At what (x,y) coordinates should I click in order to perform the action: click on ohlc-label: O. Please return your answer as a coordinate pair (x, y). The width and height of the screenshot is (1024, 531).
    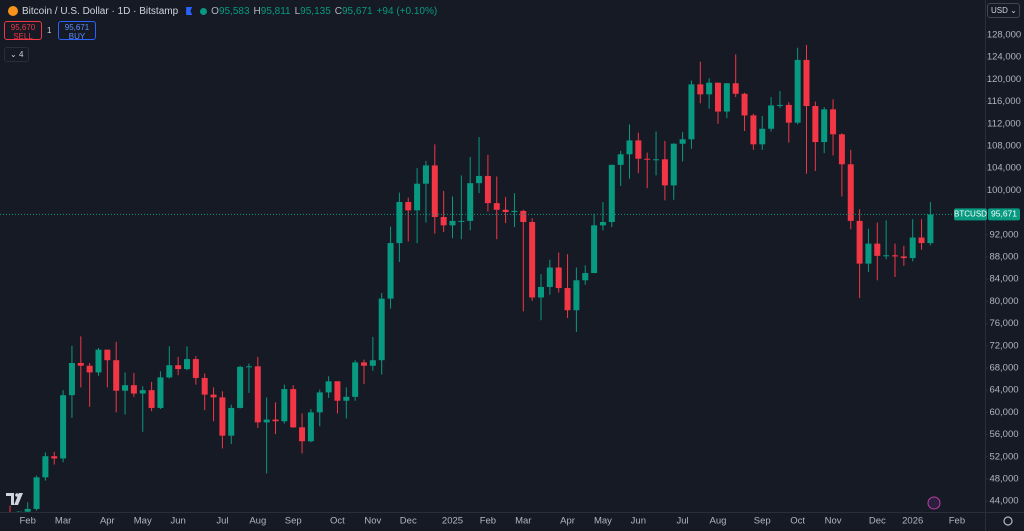
    Looking at the image, I should click on (215, 11).